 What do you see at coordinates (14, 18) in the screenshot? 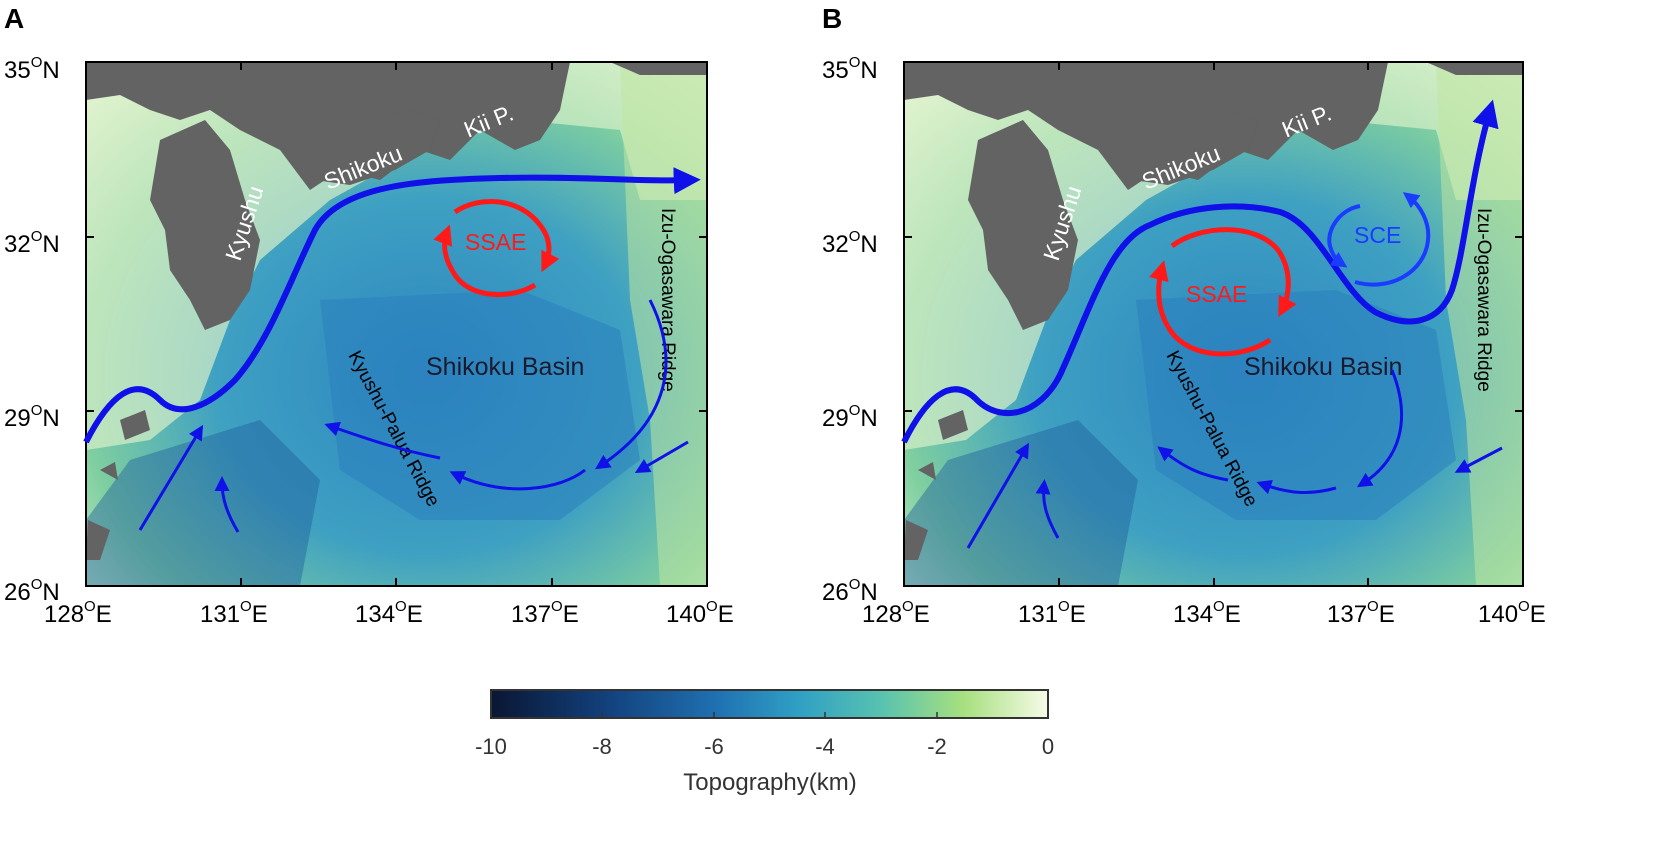
I see `panel-a-letter: A` at bounding box center [14, 18].